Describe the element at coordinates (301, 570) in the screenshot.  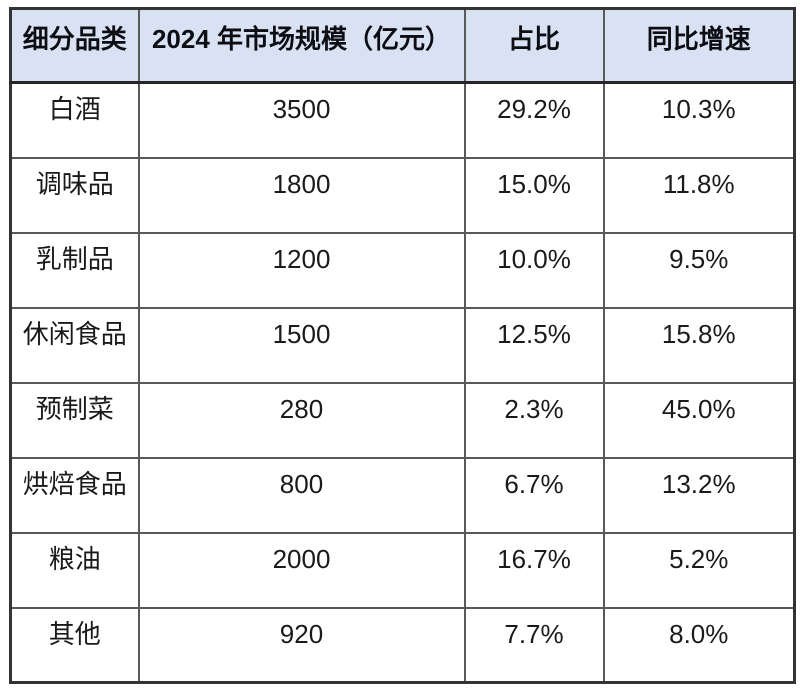
I see `cell-market-size: 2000` at that location.